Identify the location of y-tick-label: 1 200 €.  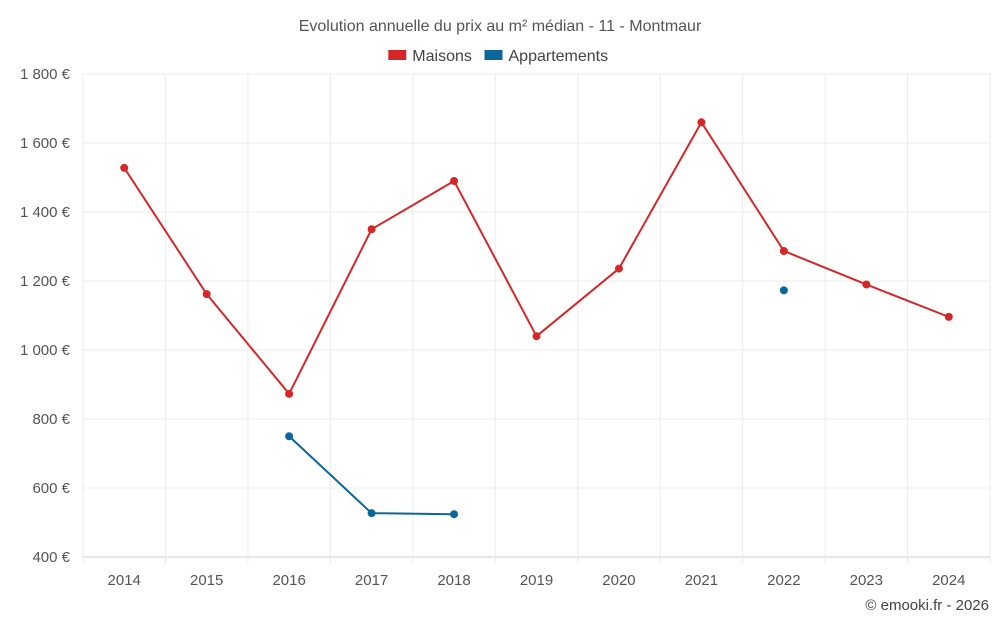
(45, 281).